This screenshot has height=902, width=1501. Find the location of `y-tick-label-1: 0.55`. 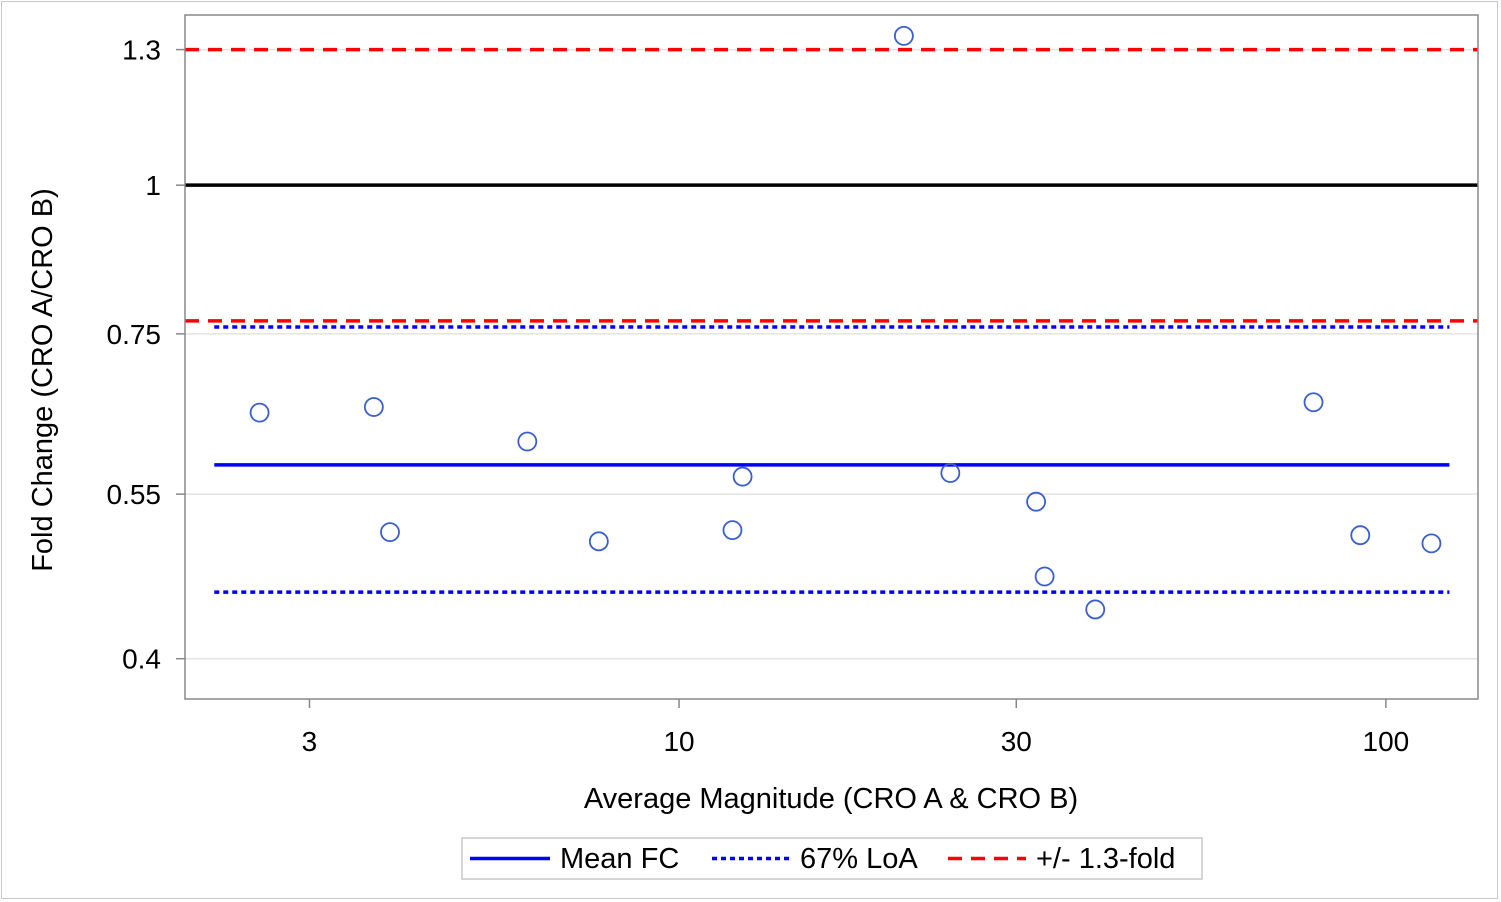

y-tick-label-1: 0.55 is located at coordinates (134, 494).